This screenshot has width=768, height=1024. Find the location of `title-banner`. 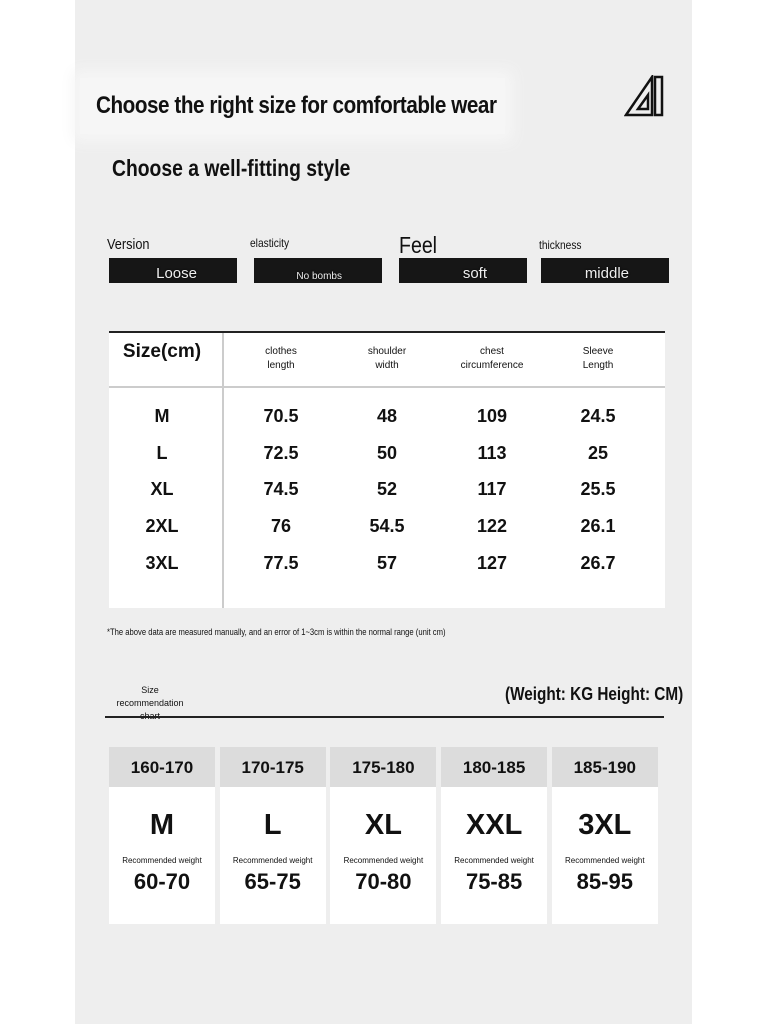

title-banner is located at coordinates (292, 106).